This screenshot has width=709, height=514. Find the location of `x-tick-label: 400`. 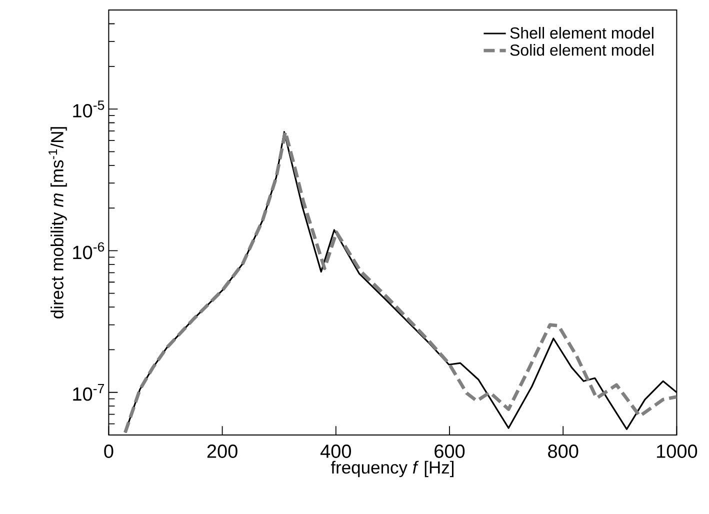

x-tick-label: 400 is located at coordinates (336, 451).